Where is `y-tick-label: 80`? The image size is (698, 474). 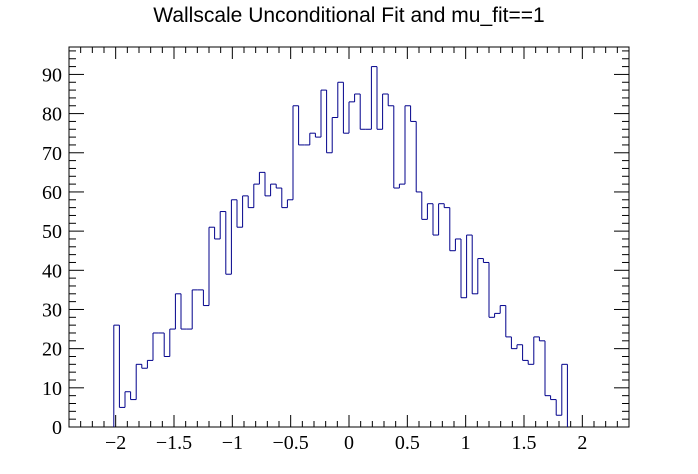
y-tick-label: 80 is located at coordinates (52, 115).